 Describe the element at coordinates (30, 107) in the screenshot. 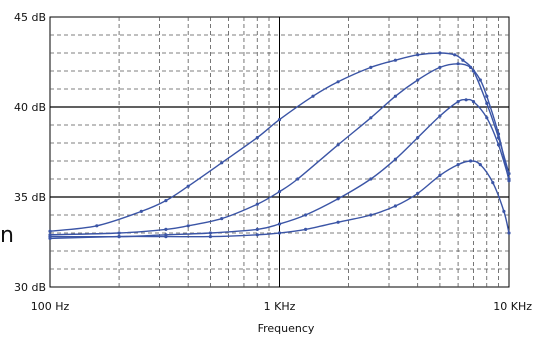

I see `y-tick-label: 40 dB` at that location.